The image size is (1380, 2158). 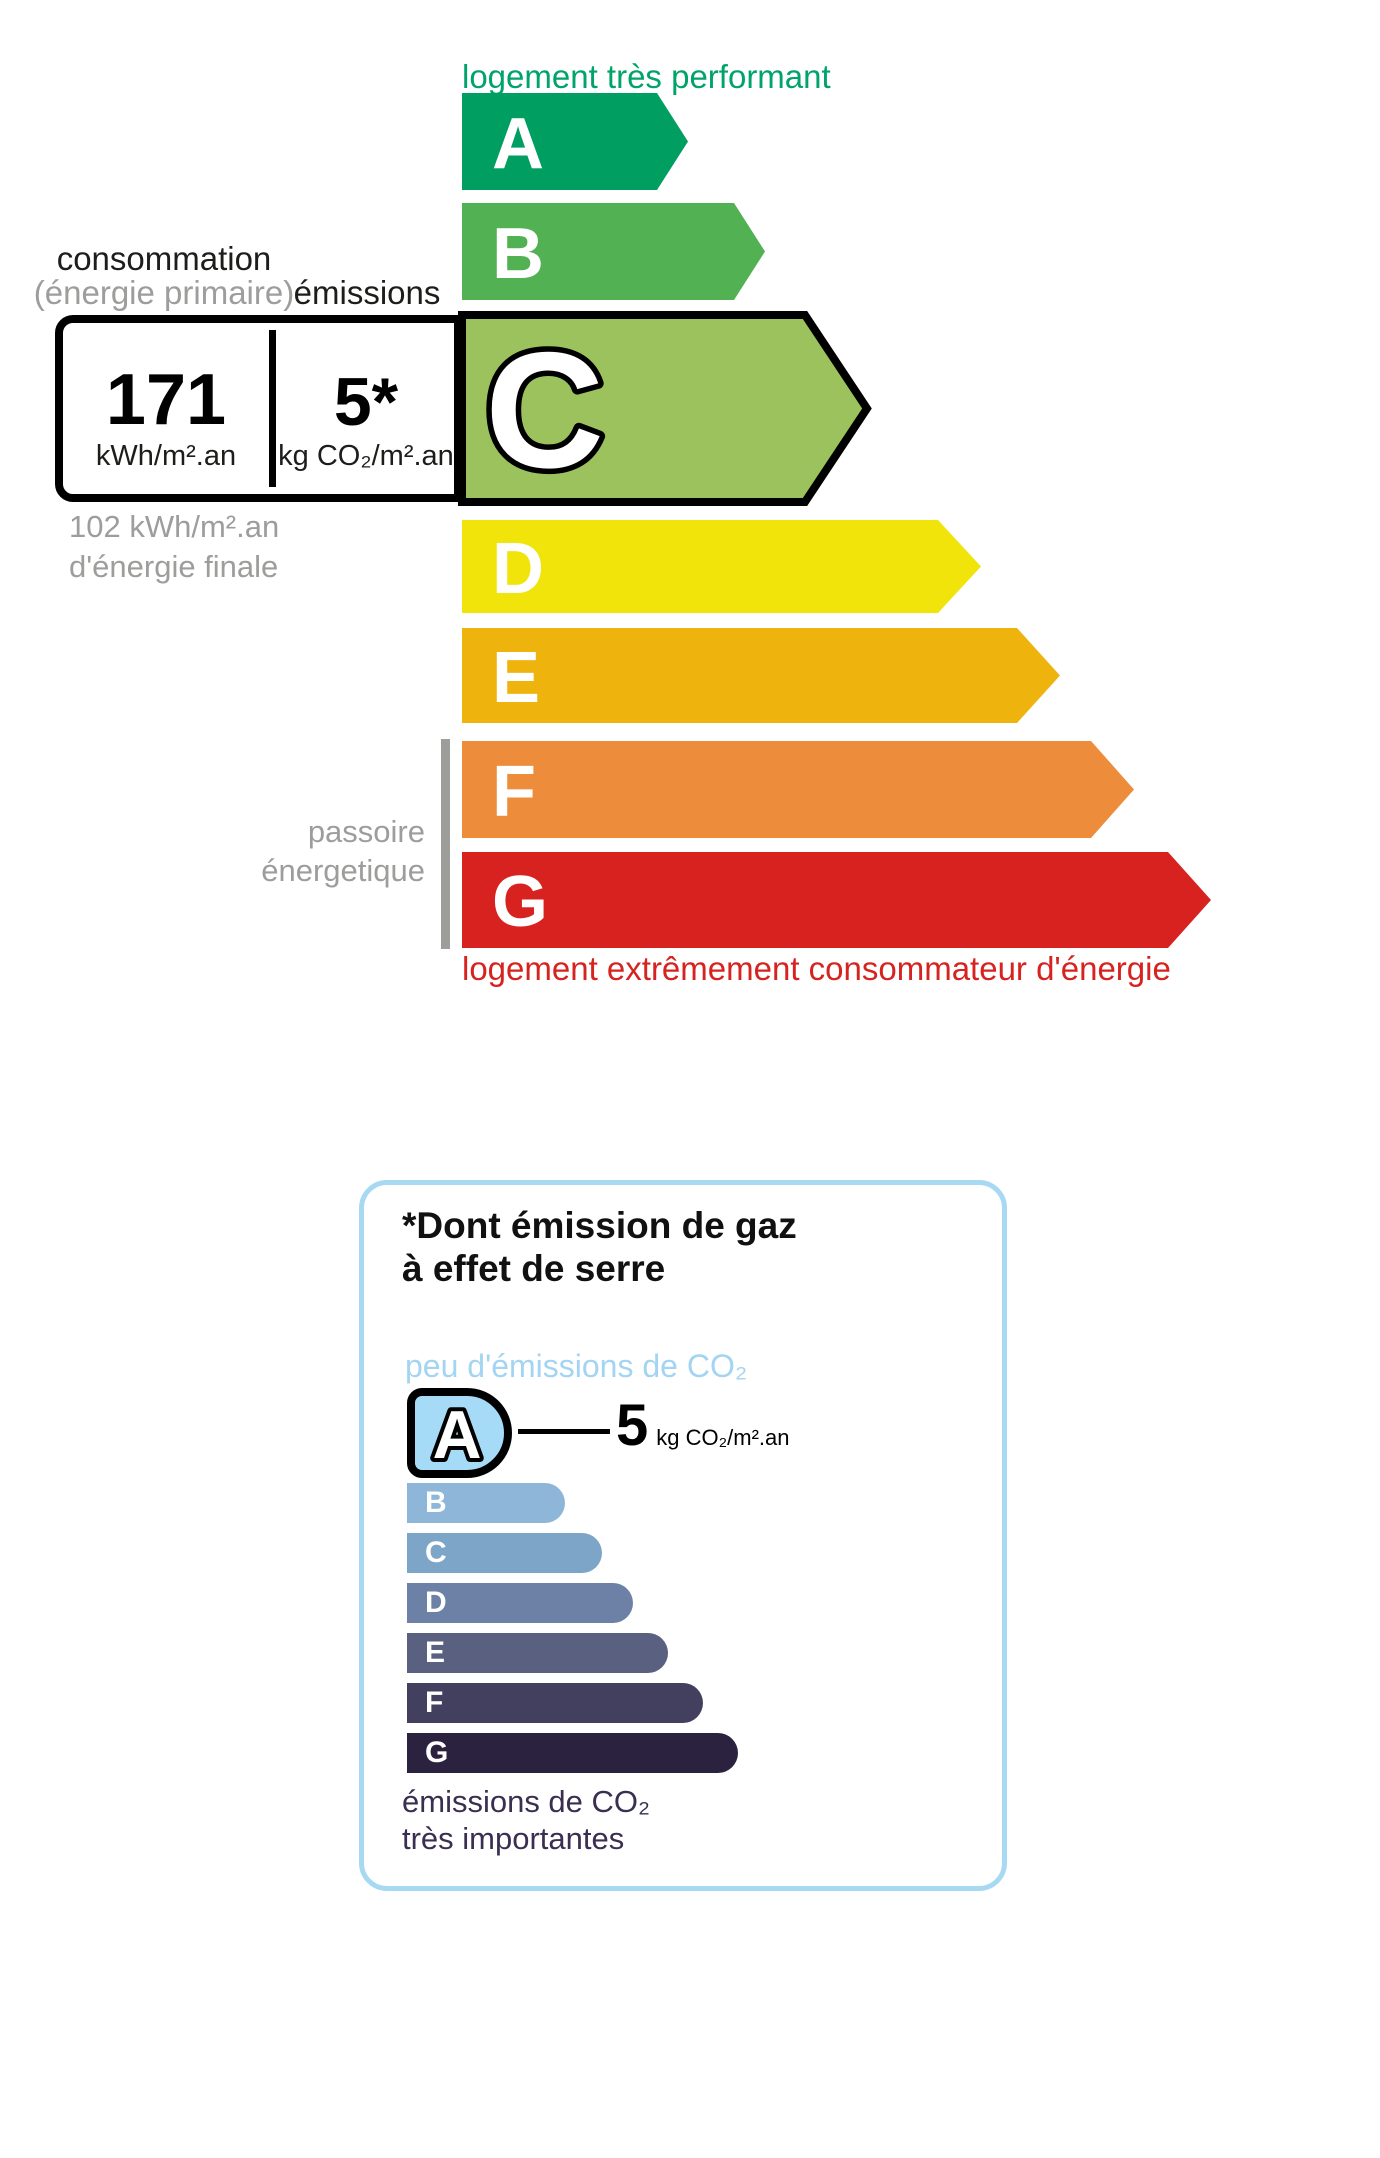 What do you see at coordinates (437, 1752) in the screenshot?
I see `co2-grade-g-letter: G` at bounding box center [437, 1752].